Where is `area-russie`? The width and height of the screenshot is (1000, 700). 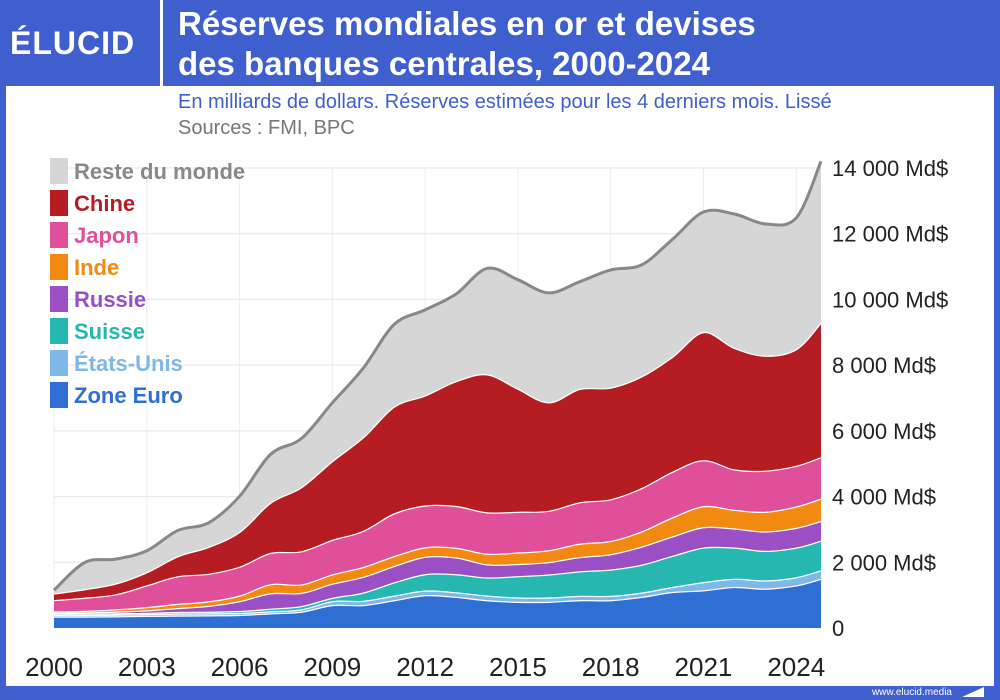
area-russie is located at coordinates (437, 567).